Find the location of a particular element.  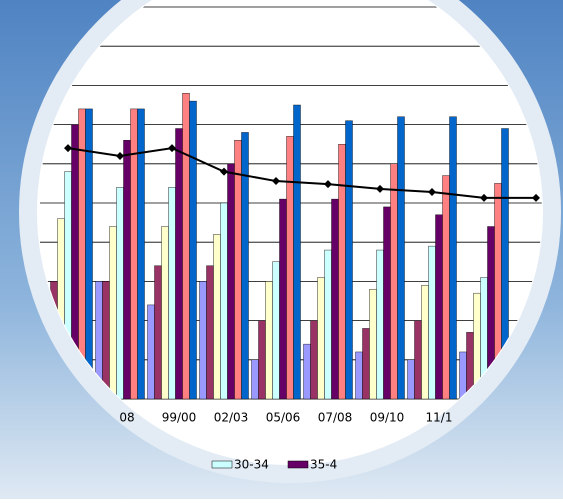

x-tick-label: 99/00 is located at coordinates (179, 418).